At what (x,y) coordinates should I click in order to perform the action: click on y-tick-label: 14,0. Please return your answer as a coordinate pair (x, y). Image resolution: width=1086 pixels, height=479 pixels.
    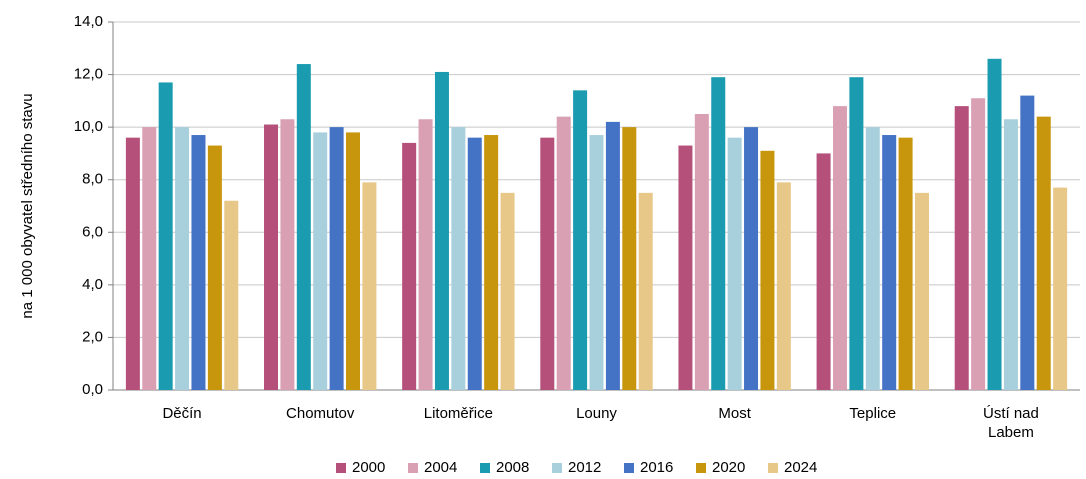
    Looking at the image, I should click on (88, 21).